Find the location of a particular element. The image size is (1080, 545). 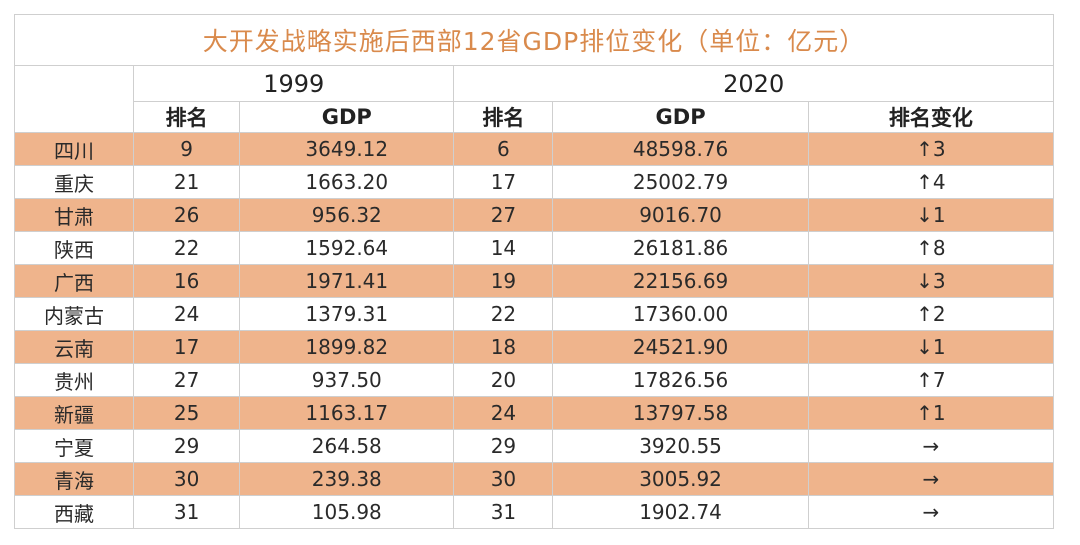

province-cell: 陕西 is located at coordinates (74, 248).